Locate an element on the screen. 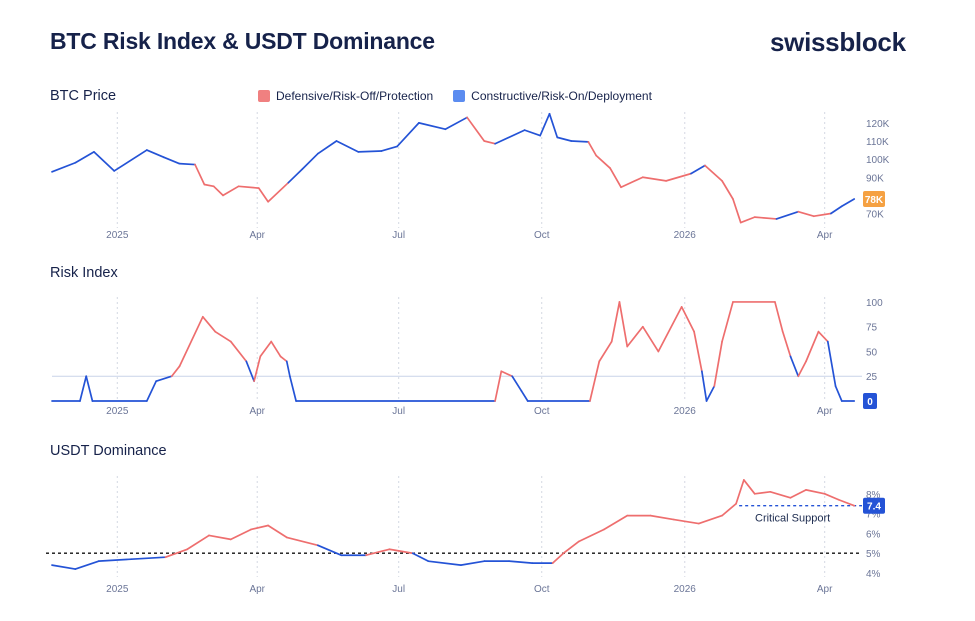 Image resolution: width=975 pixels, height=621 pixels. y-tick-label: 70K is located at coordinates (875, 215).